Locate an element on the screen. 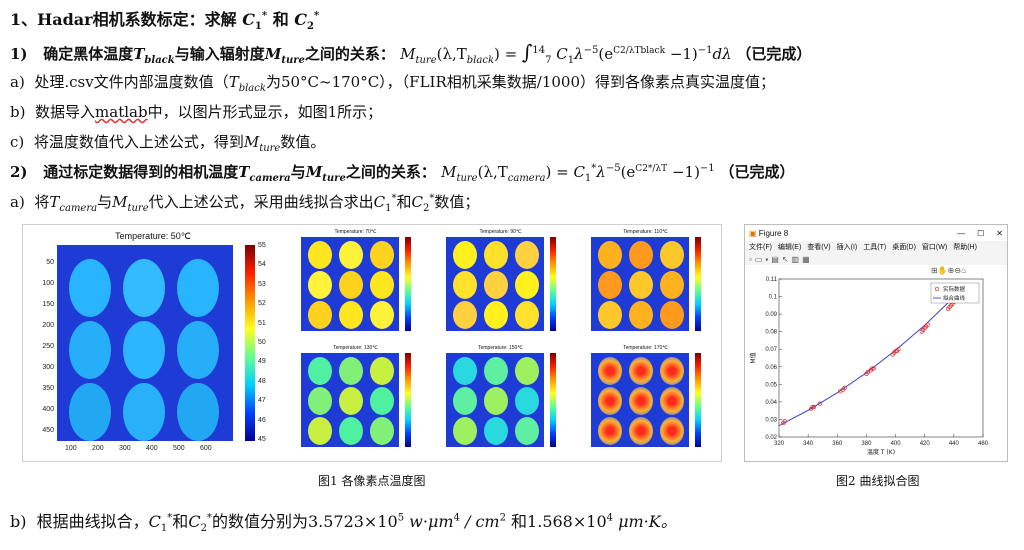 This screenshot has width=1024, height=550. main-x-tick: 600 is located at coordinates (206, 448).